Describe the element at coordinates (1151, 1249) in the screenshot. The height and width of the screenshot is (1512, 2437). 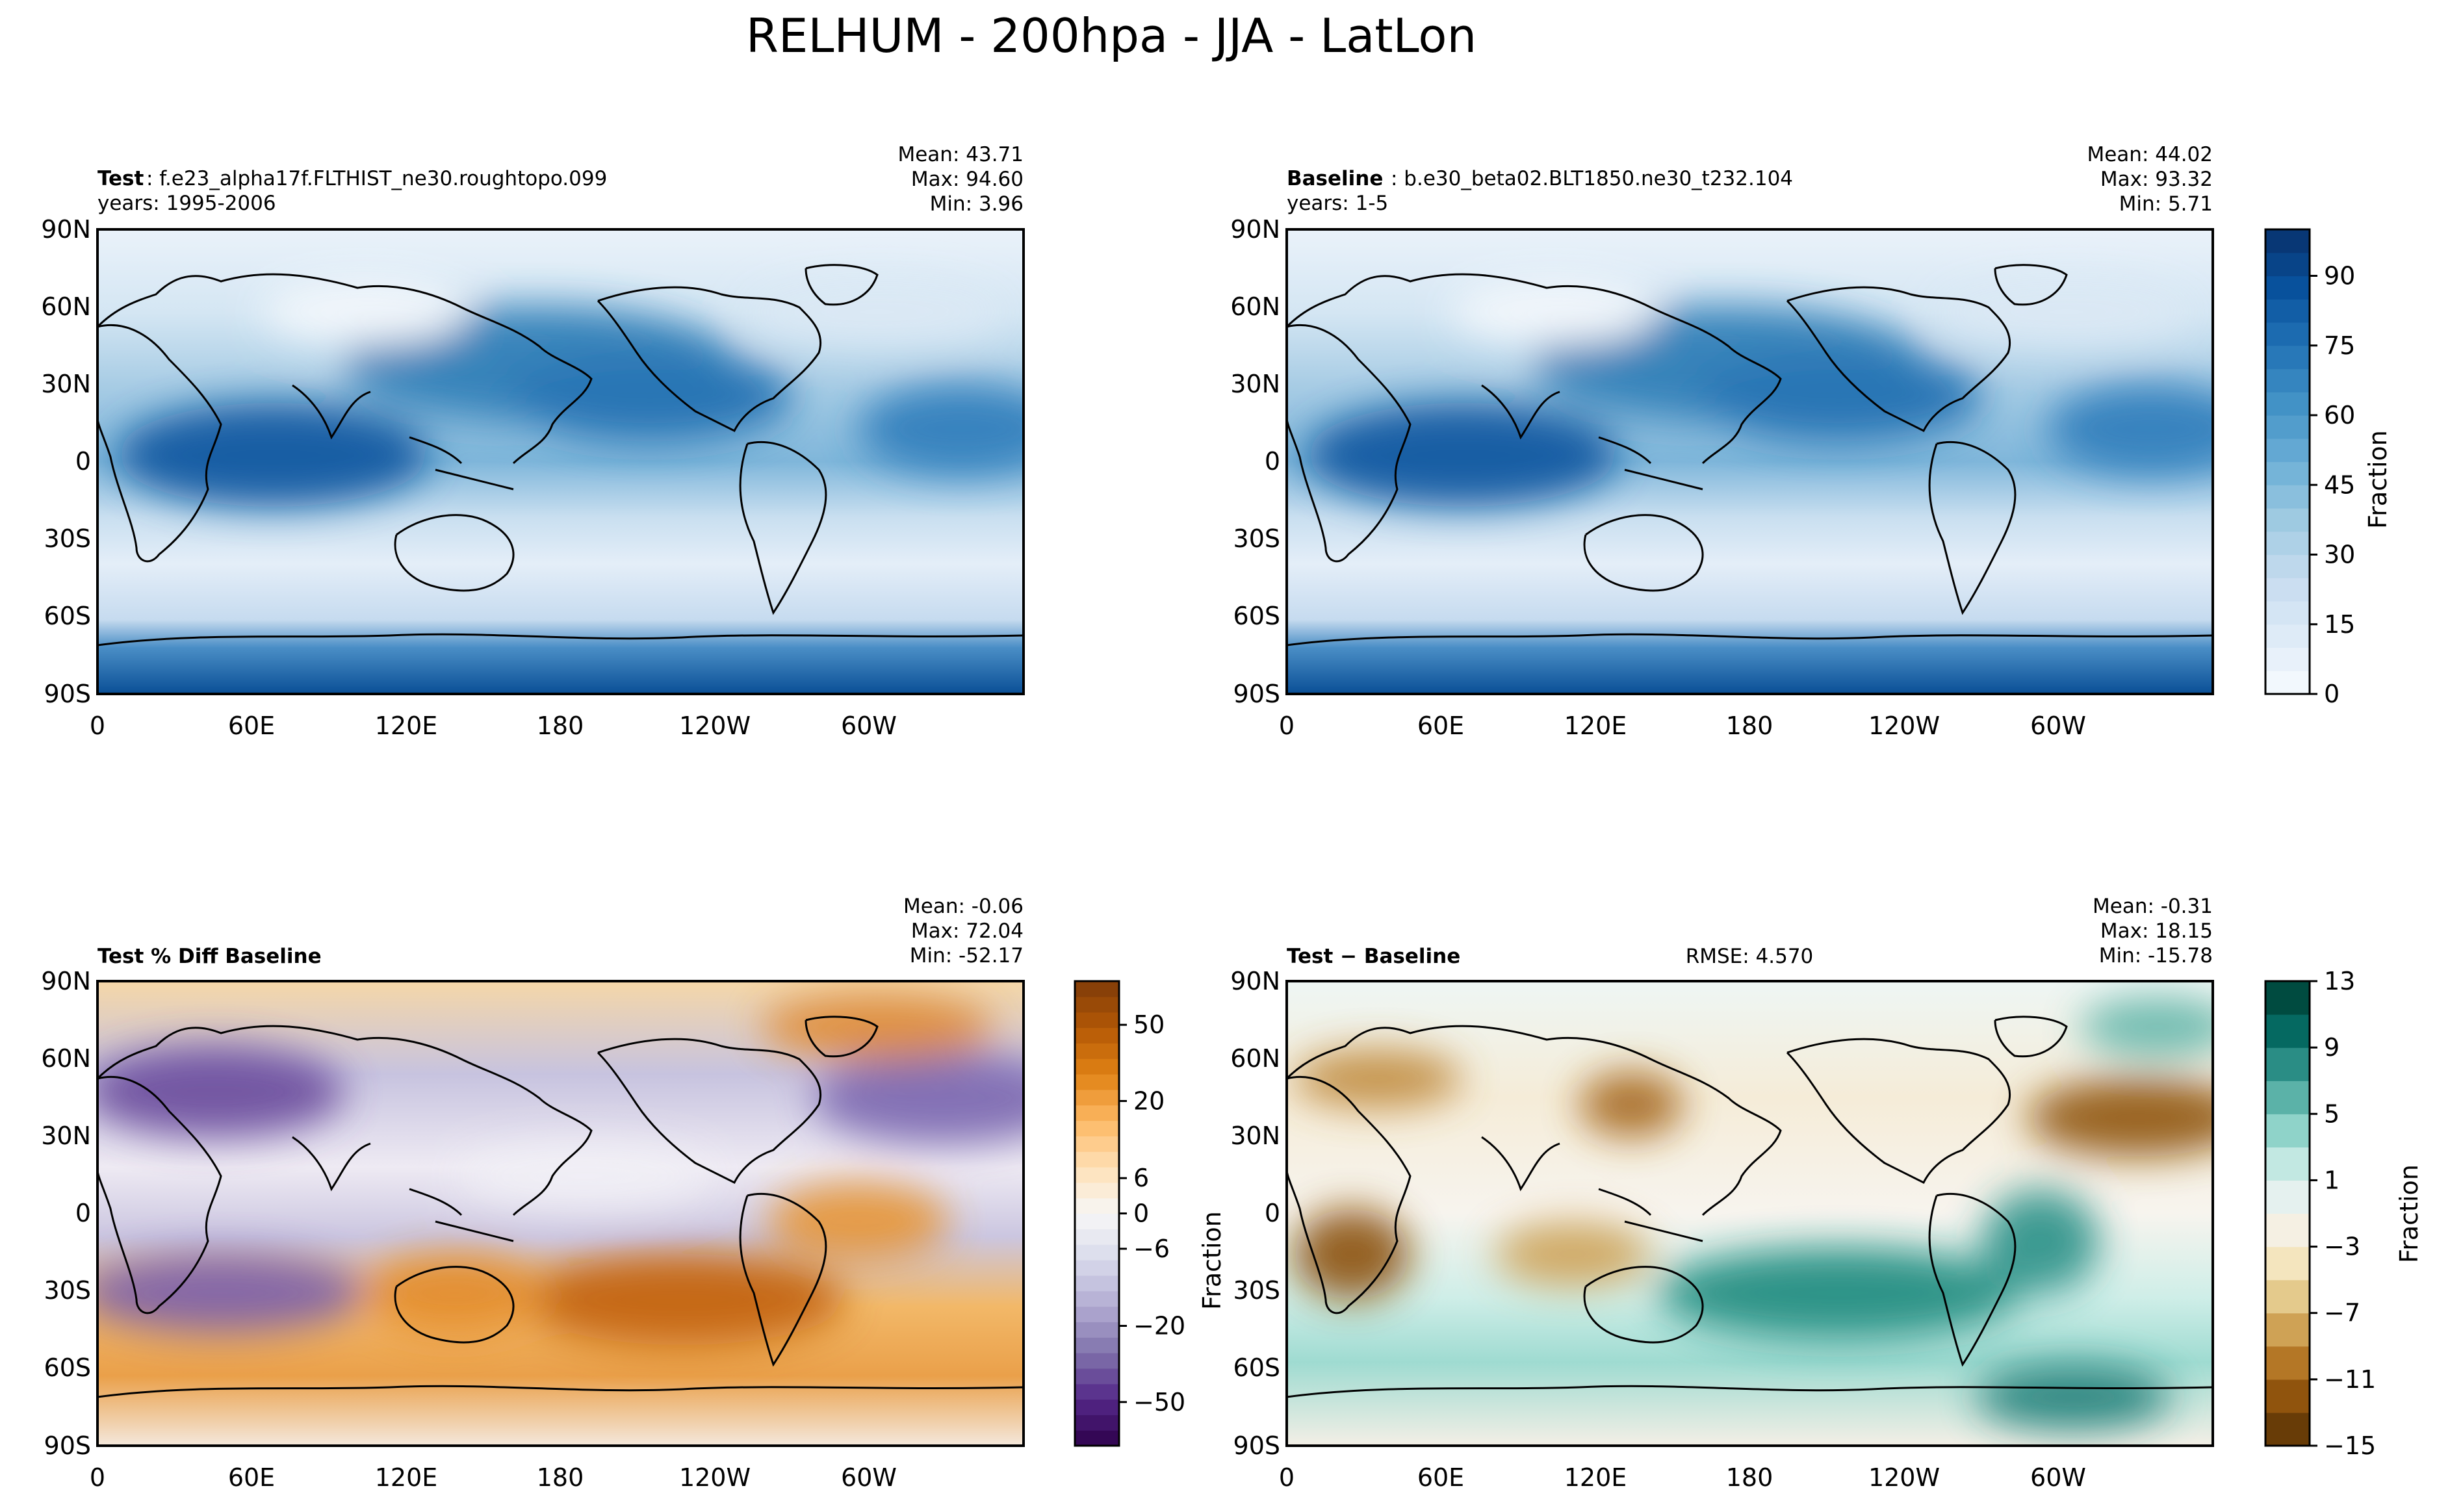
I see `puor-cb-tick-label: −6` at that location.